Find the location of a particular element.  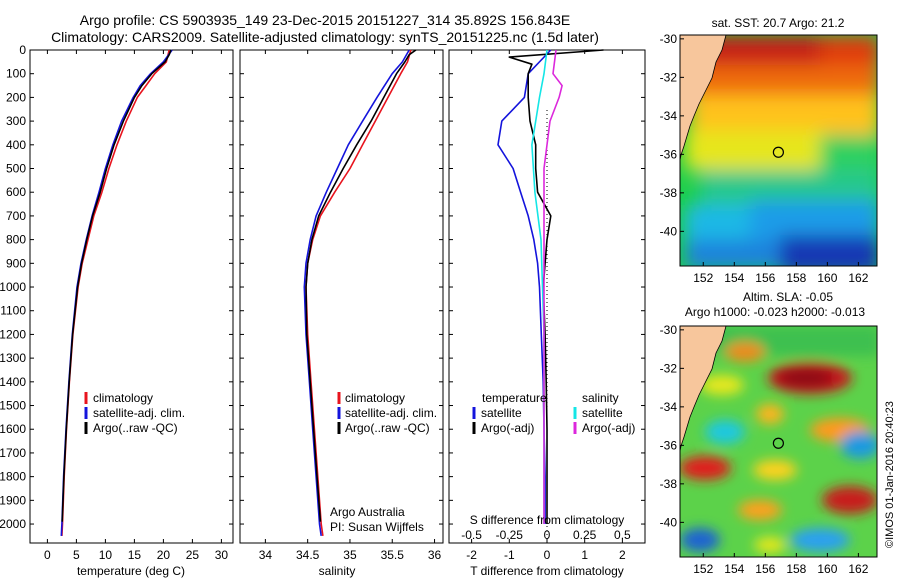

sla-float-marker is located at coordinates (778, 443).